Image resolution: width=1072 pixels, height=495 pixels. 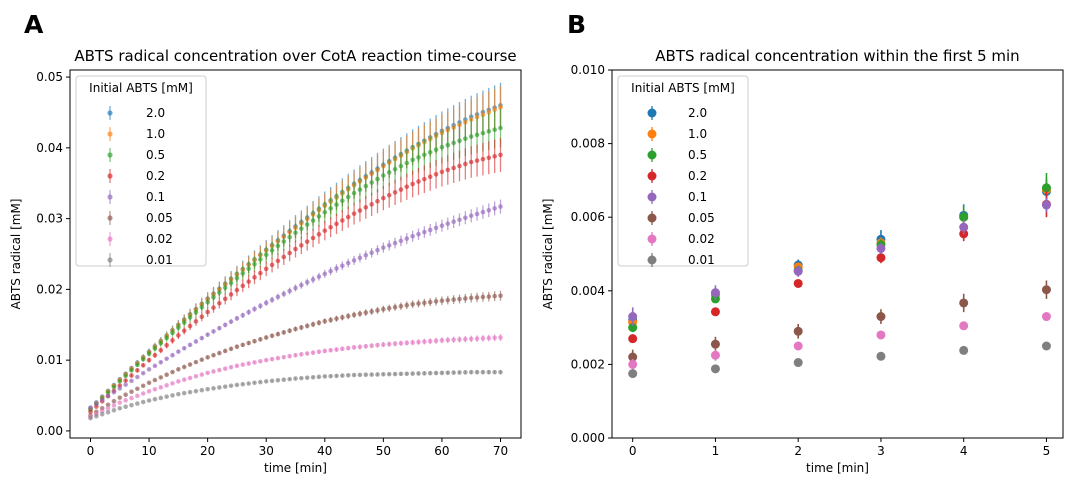 What do you see at coordinates (207, 451) in the screenshot?
I see `x-tick-label: 20` at bounding box center [207, 451].